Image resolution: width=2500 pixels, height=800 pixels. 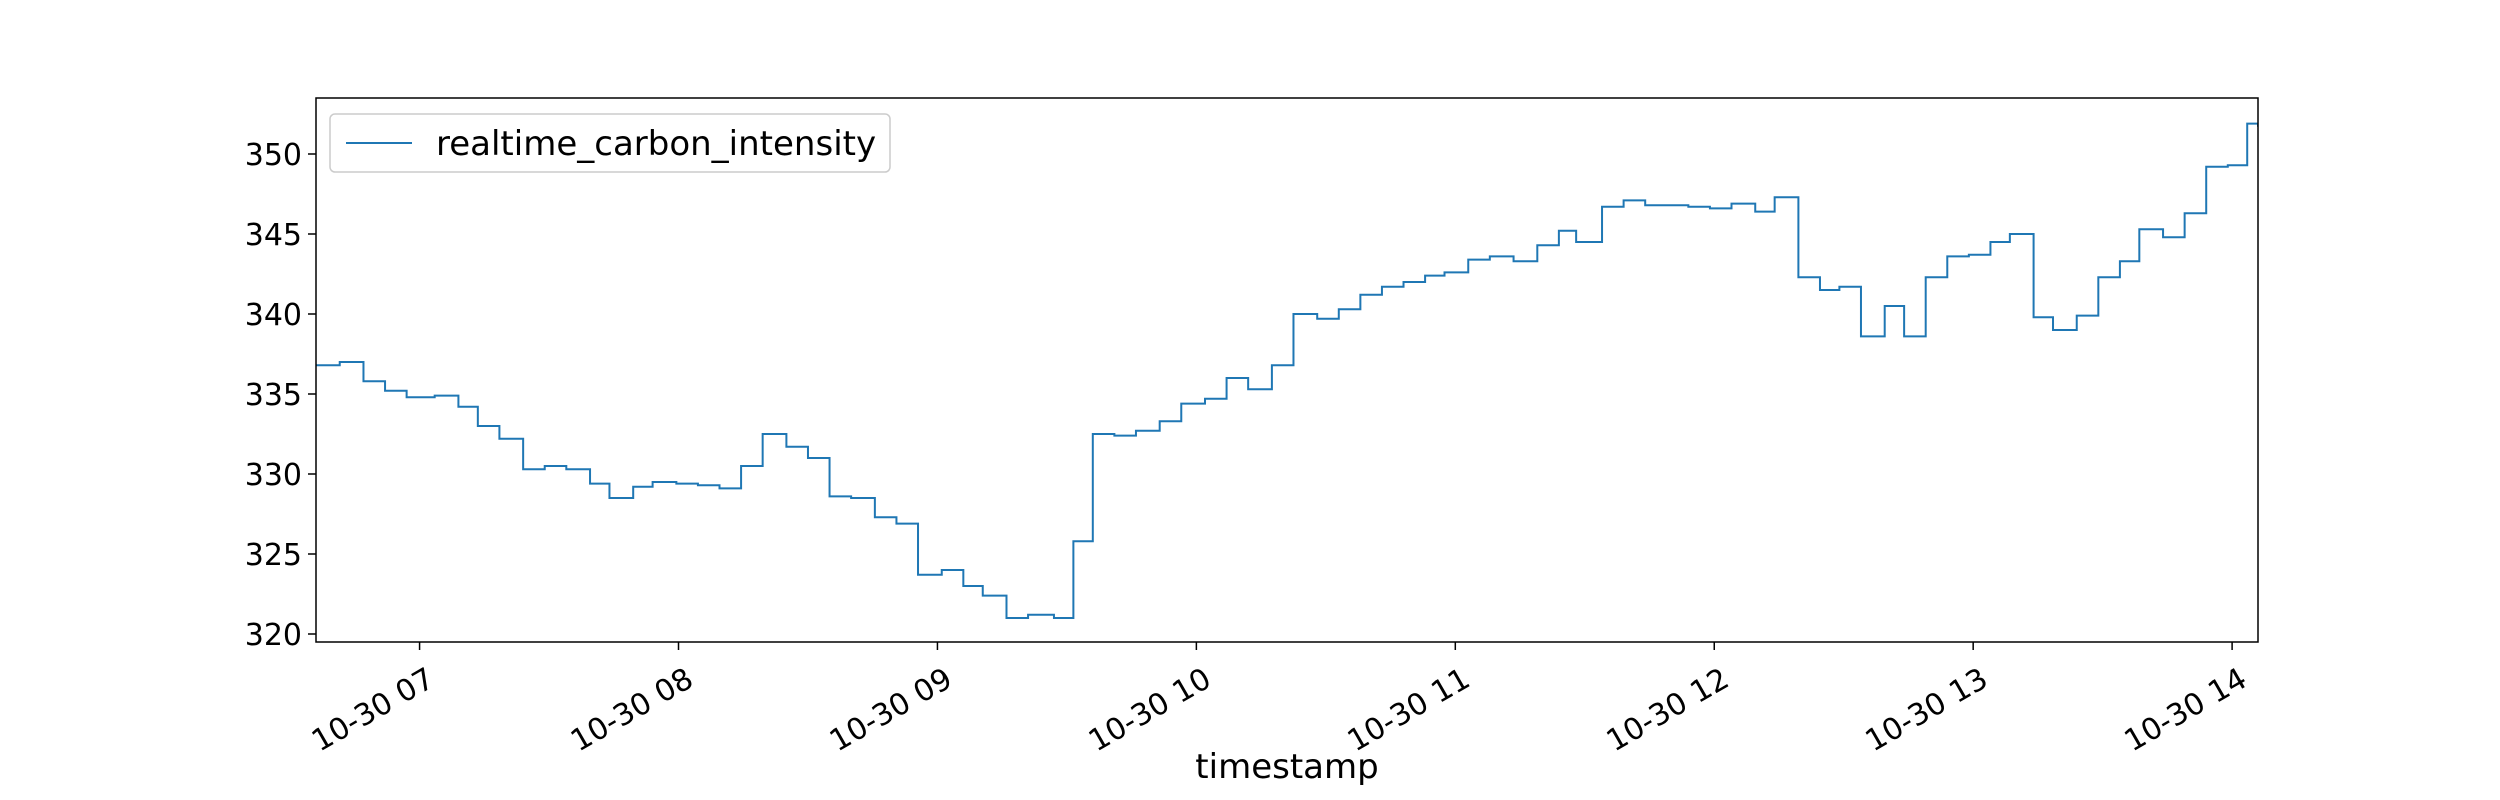 What do you see at coordinates (373, 710) in the screenshot?
I see `x-tick-label: 10-30 07` at bounding box center [373, 710].